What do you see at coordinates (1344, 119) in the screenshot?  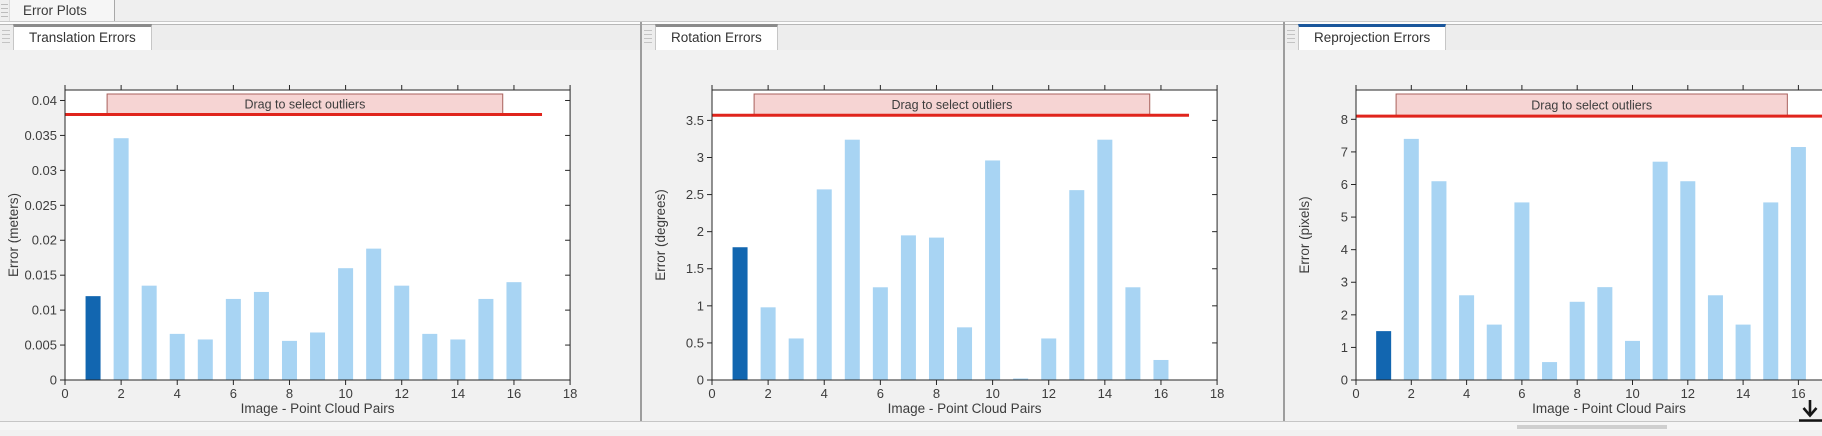 I see `y-tick-label: 8` at bounding box center [1344, 119].